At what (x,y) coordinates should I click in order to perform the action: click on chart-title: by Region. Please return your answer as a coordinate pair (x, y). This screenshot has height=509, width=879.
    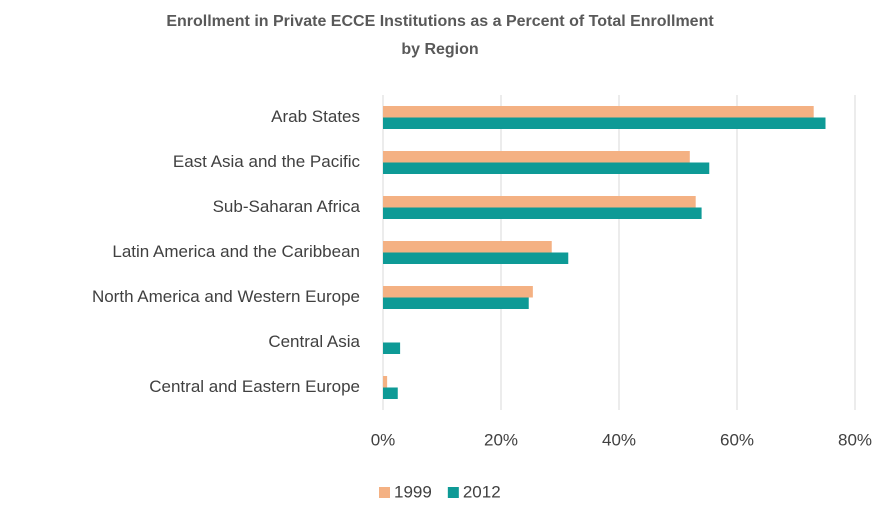
    Looking at the image, I should click on (439, 49).